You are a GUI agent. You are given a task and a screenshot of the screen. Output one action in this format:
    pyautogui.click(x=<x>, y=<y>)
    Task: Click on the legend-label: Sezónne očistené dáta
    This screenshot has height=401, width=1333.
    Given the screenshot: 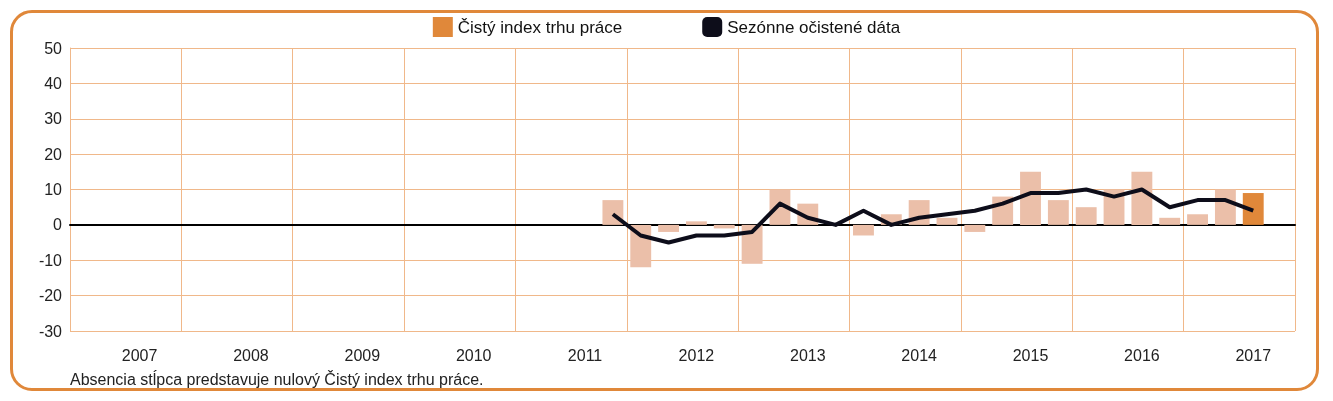 What is the action you would take?
    pyautogui.click(x=814, y=27)
    